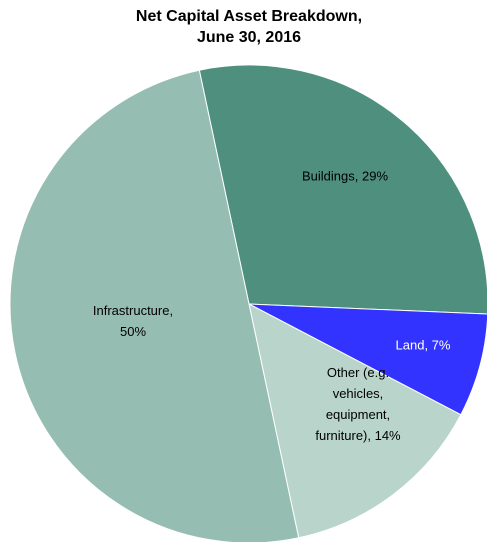  What do you see at coordinates (423, 344) in the screenshot?
I see `slice-label: Land, 7%` at bounding box center [423, 344].